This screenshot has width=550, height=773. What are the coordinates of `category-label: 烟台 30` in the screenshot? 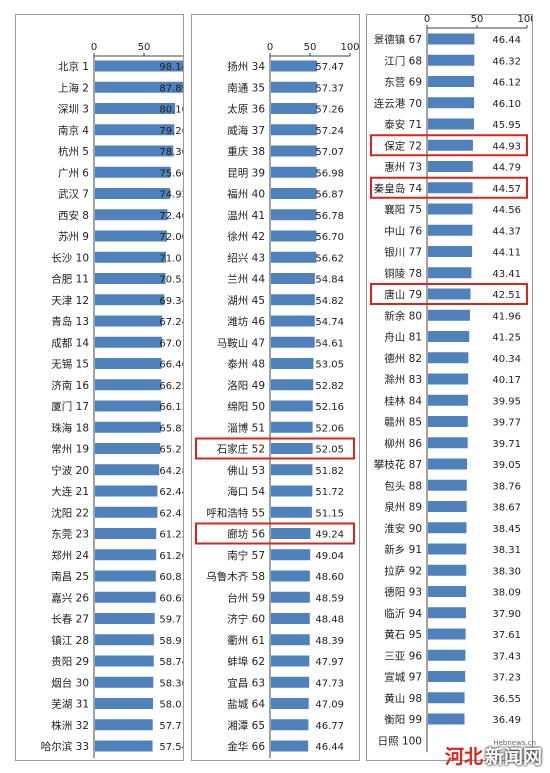 It's located at (70, 682).